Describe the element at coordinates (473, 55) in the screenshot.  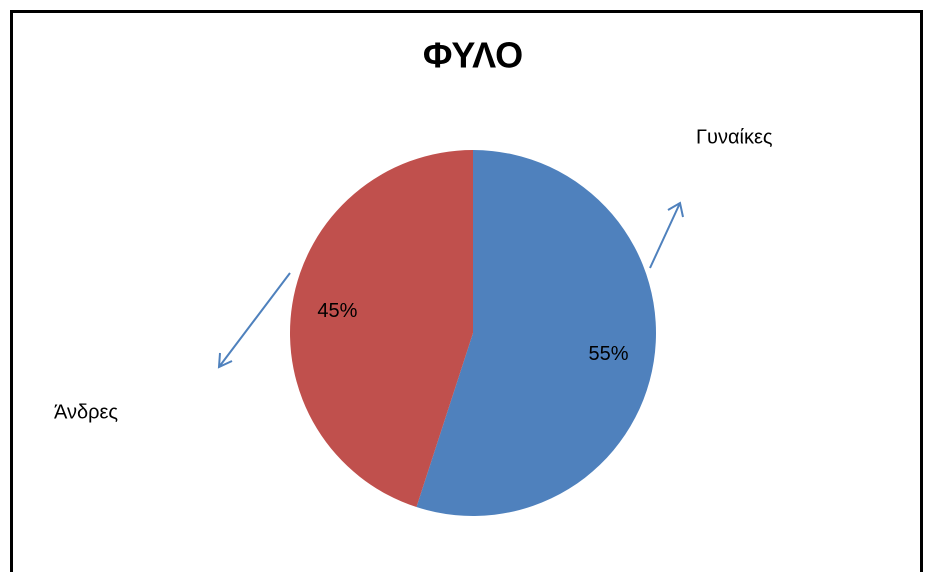
I see `chart-title: ΦΥΛΟ` at that location.